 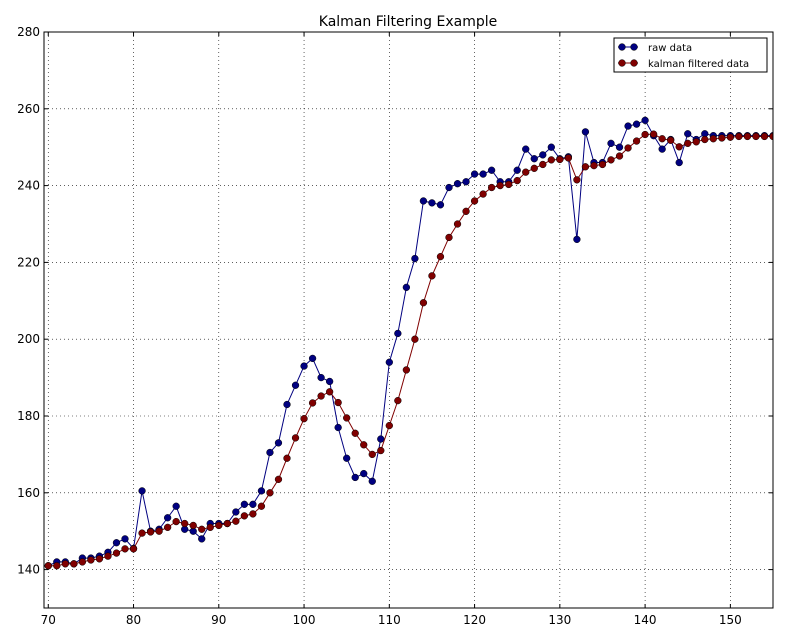 What do you see at coordinates (559, 620) in the screenshot?
I see `x-tick-label: 130` at bounding box center [559, 620].